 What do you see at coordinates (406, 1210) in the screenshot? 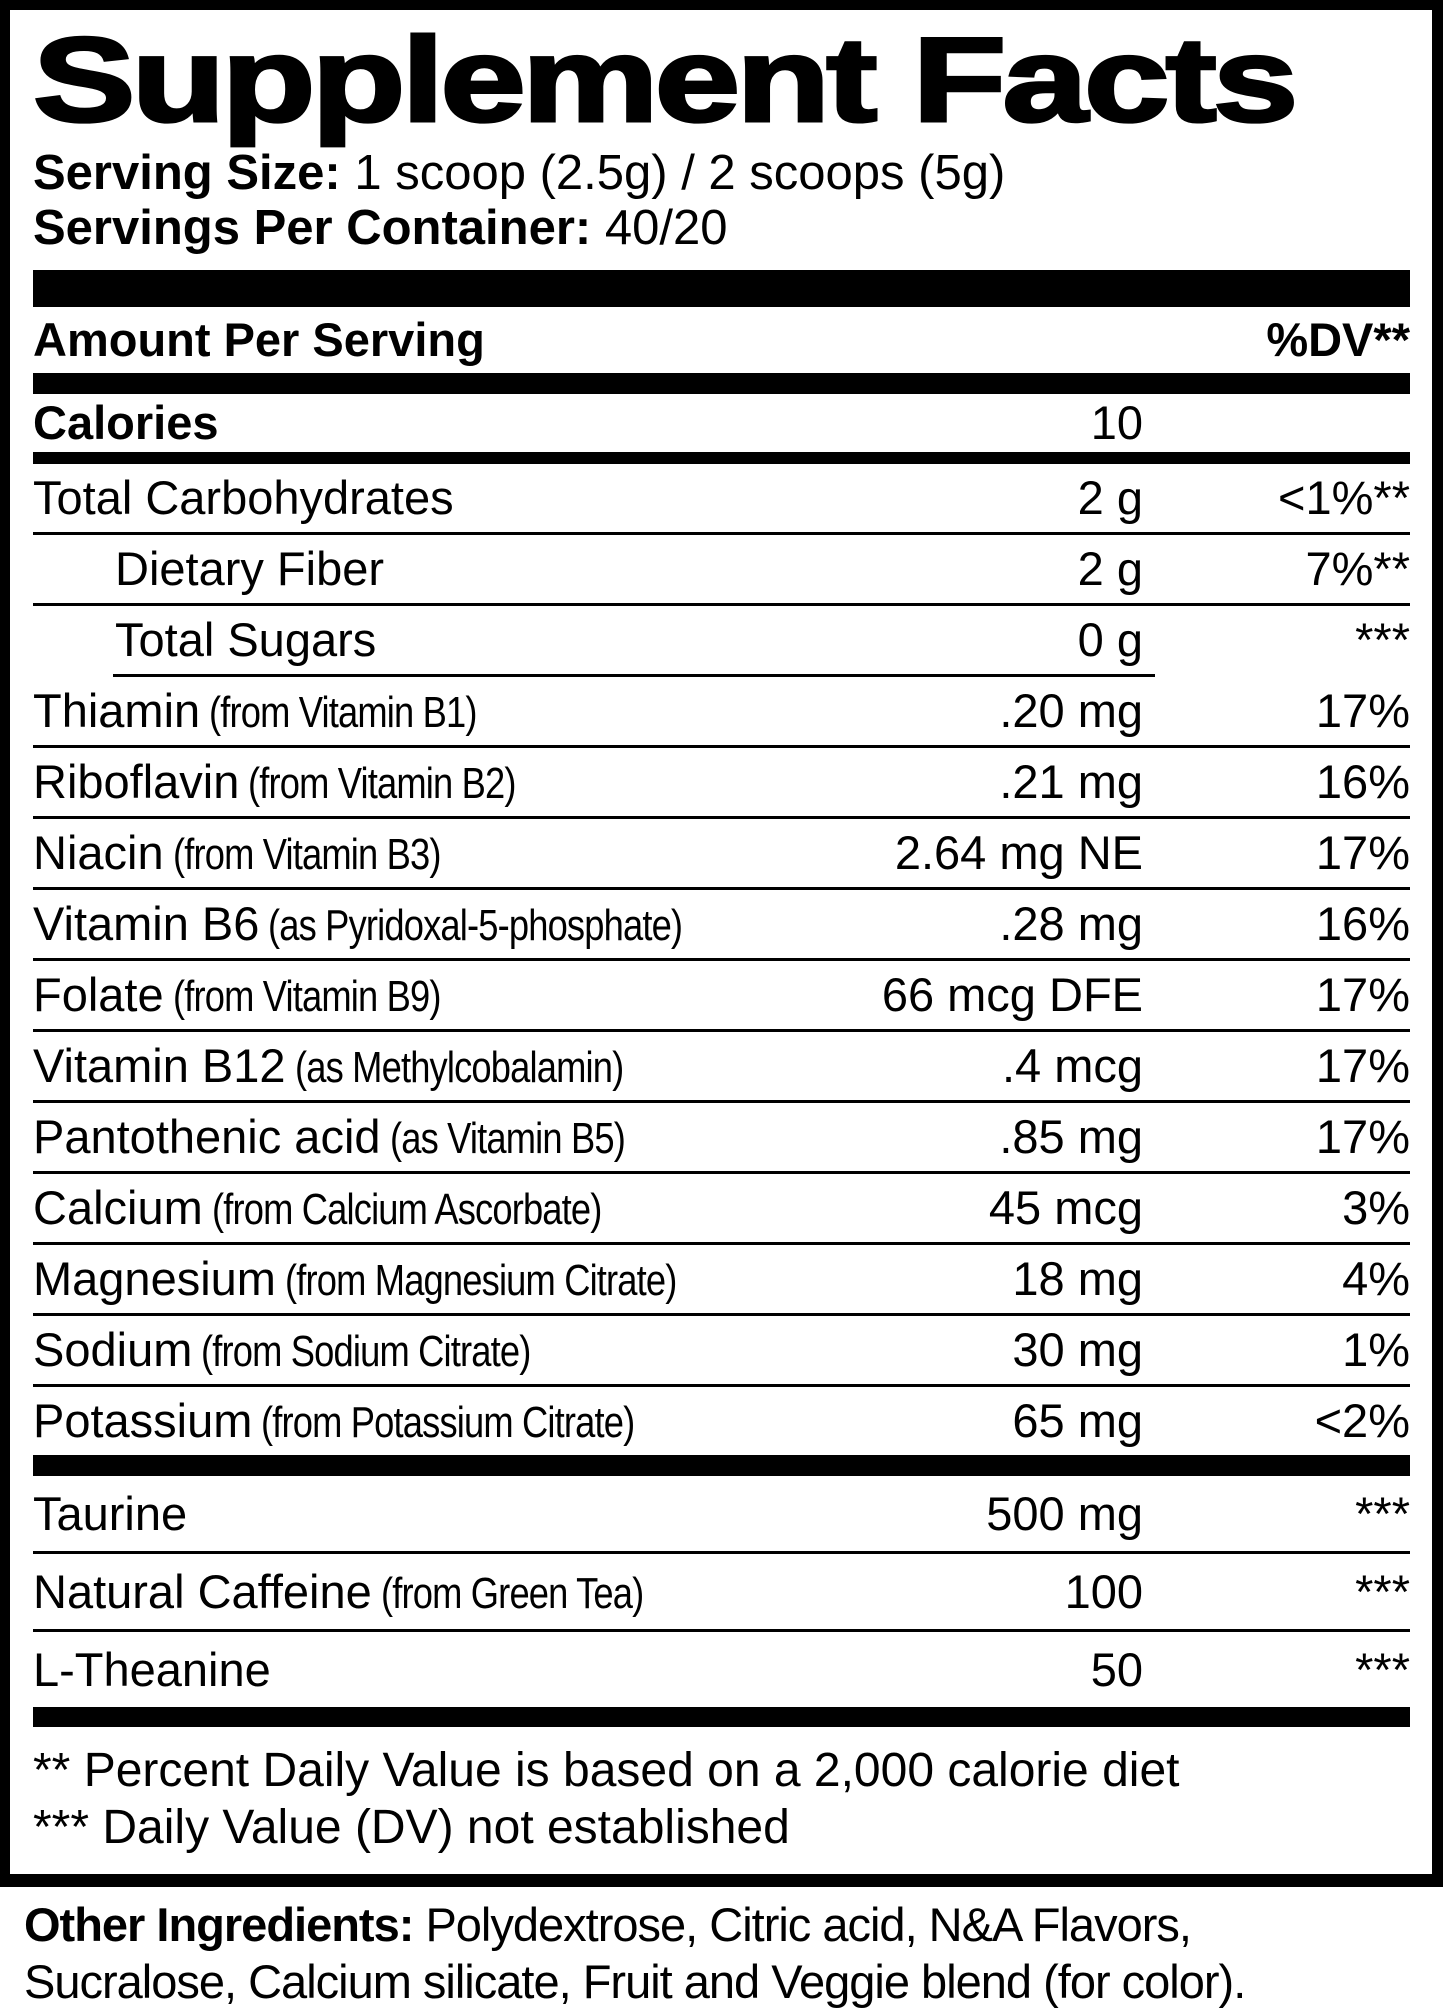
I see `nutrient-source-detail: (from Calcium Ascorbate)` at bounding box center [406, 1210].